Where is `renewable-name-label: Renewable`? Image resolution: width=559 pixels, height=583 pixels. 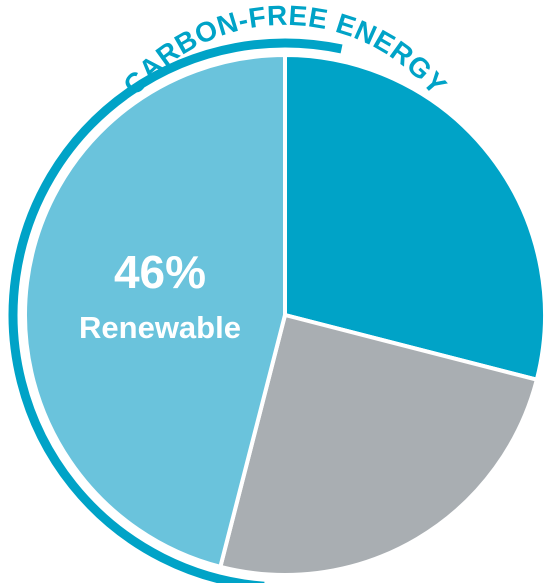
renewable-name-label: Renewable is located at coordinates (160, 327).